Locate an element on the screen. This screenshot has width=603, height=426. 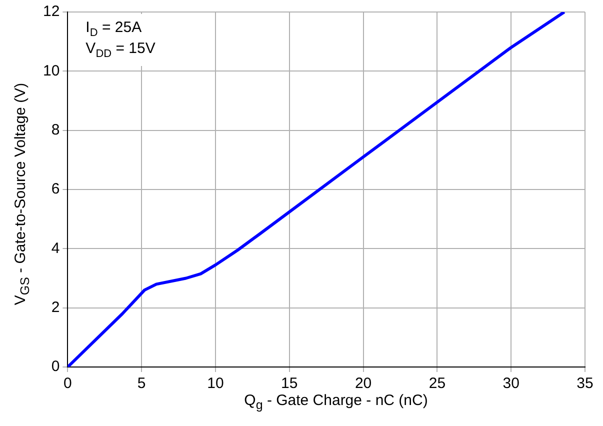
y-tick-label: 10 is located at coordinates (51, 71).